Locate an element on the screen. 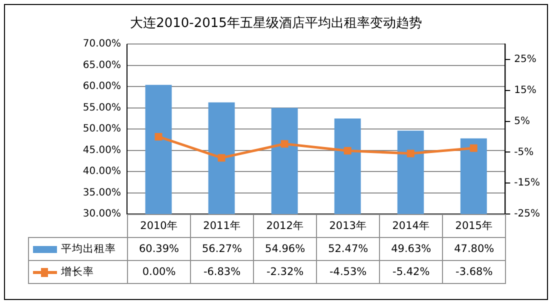  y2-tick-label: 15% is located at coordinates (525, 90).